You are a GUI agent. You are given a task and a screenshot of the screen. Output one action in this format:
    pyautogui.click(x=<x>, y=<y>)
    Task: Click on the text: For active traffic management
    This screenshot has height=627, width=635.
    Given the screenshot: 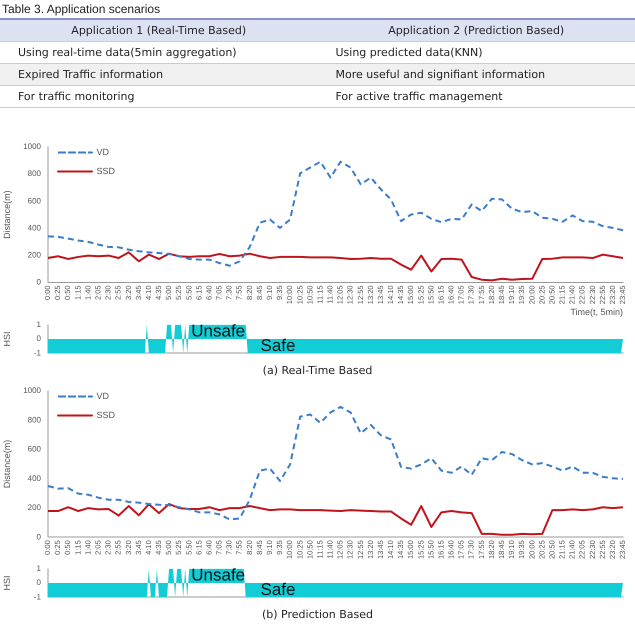 What is the action you would take?
    pyautogui.click(x=476, y=97)
    